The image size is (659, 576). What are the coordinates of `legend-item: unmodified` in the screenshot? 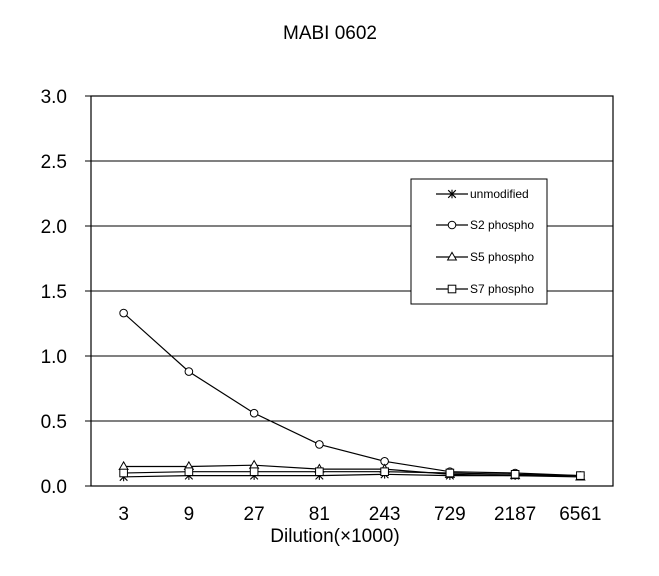 It's located at (482, 194).